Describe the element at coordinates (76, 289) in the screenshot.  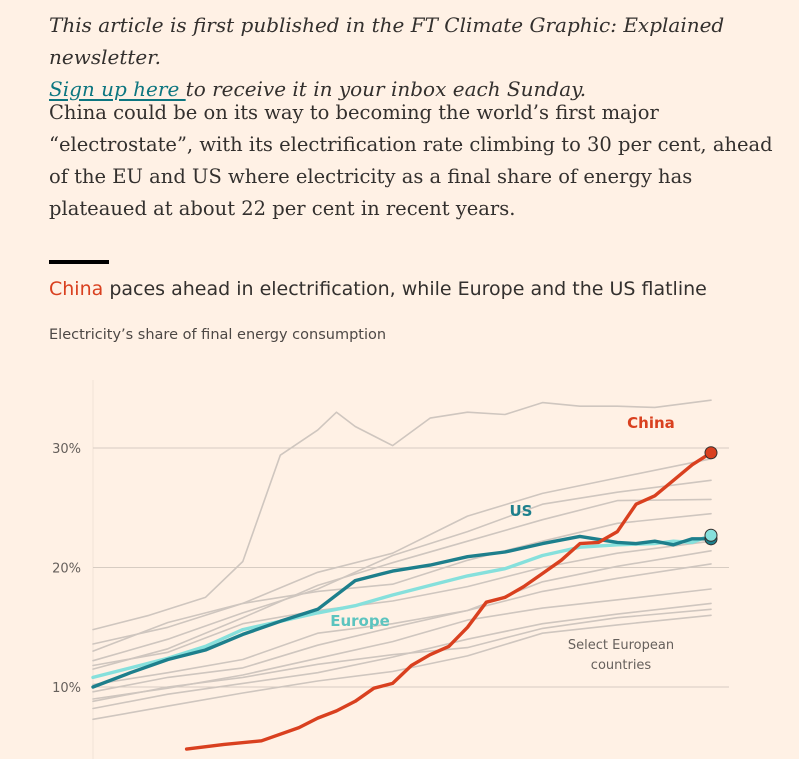
I see `chart-title-highlight: China` at that location.